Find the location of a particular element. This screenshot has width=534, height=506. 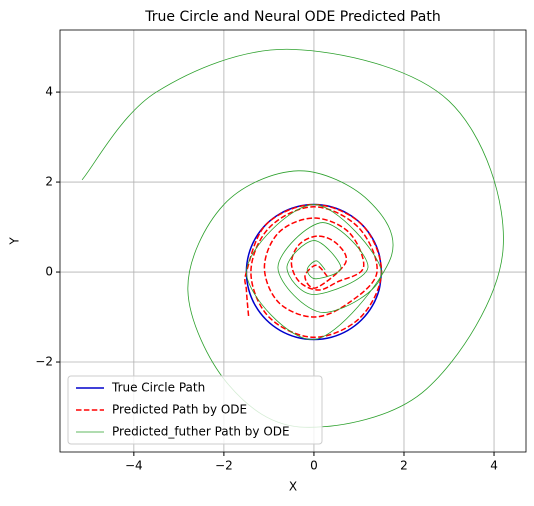

legend-label: Predicted Path by ODE is located at coordinates (179, 410).